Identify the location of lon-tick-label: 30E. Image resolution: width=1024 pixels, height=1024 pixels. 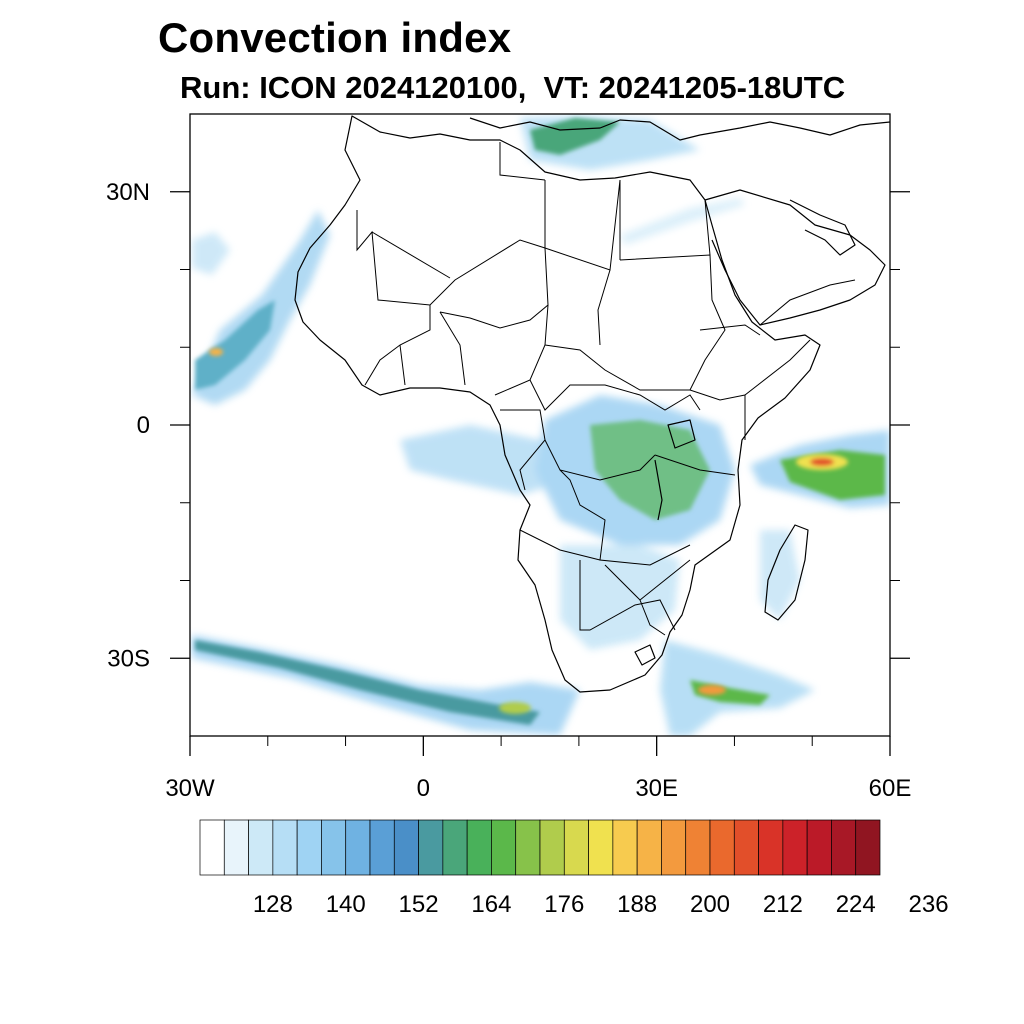
(656, 788).